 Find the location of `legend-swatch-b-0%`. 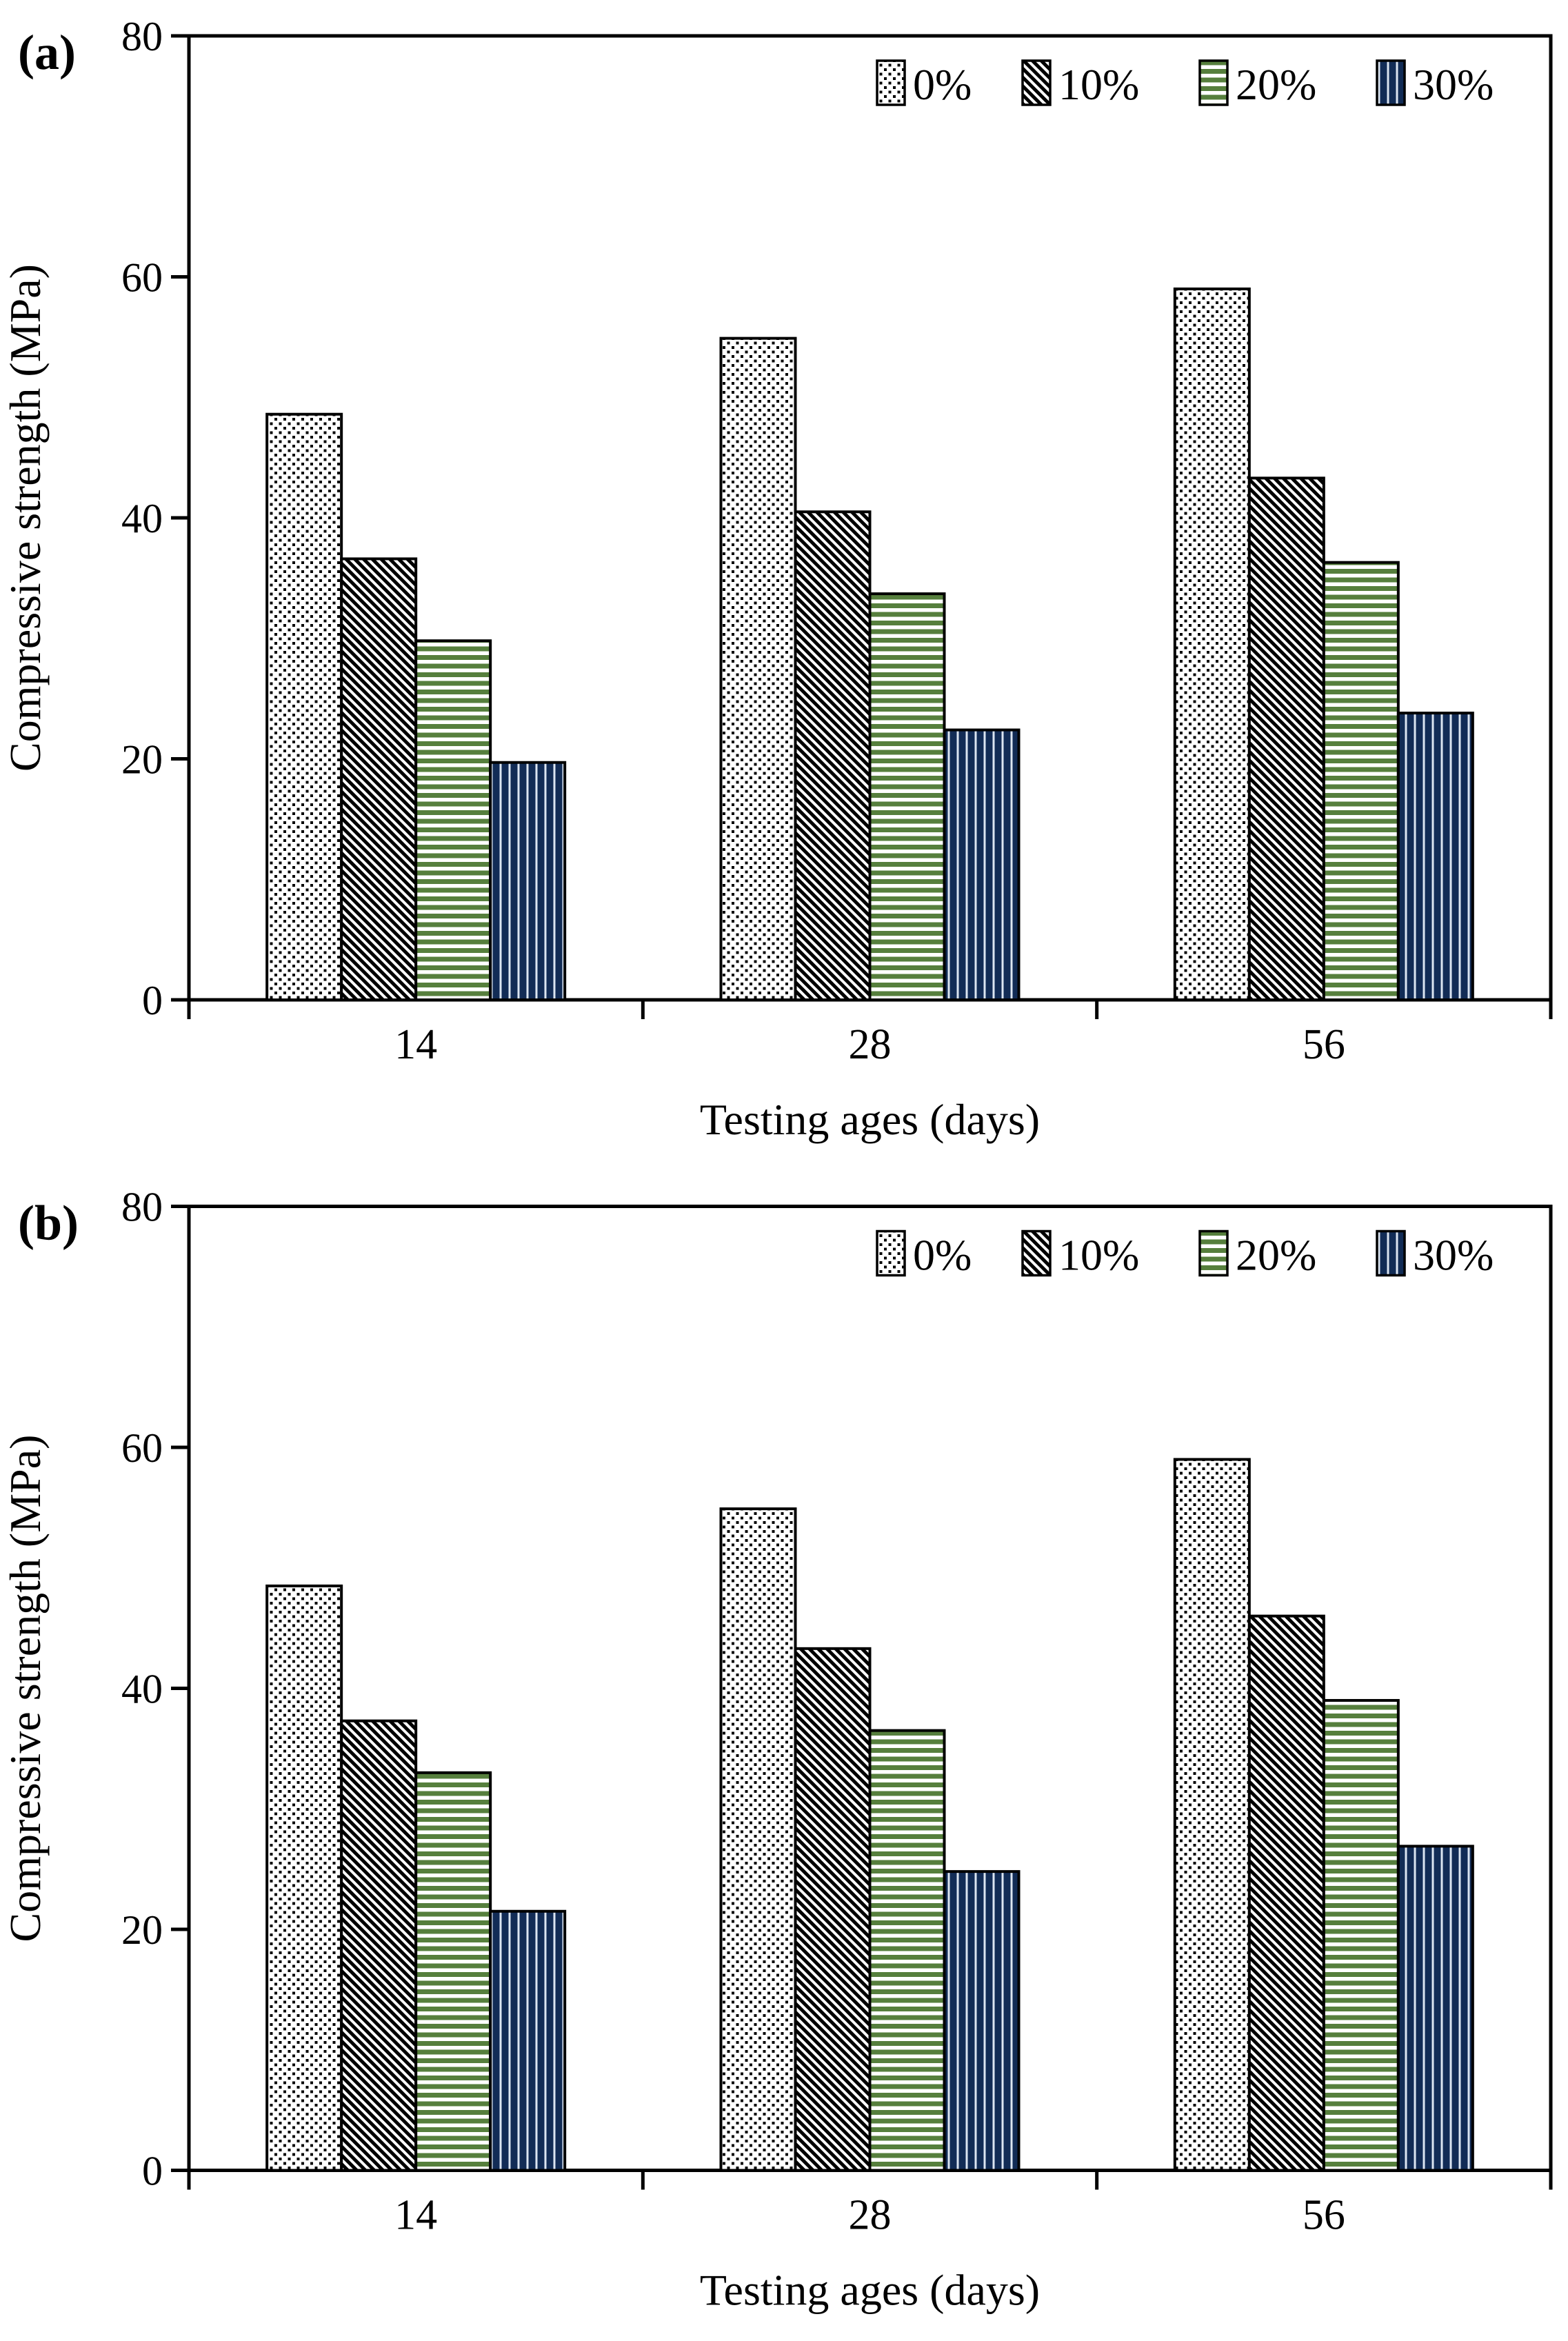

legend-swatch-b-0% is located at coordinates (891, 1253).